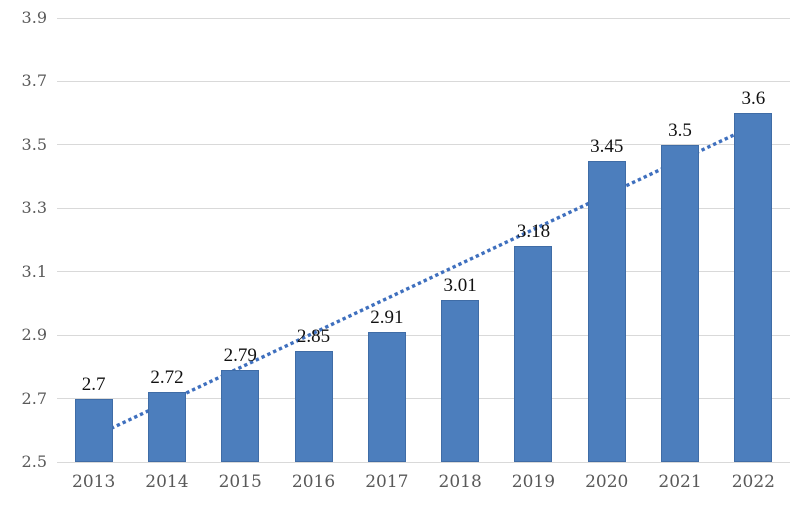 This screenshot has width=811, height=514. Describe the element at coordinates (34, 144) in the screenshot. I see `y-axis-tick-label: 3.5` at that location.